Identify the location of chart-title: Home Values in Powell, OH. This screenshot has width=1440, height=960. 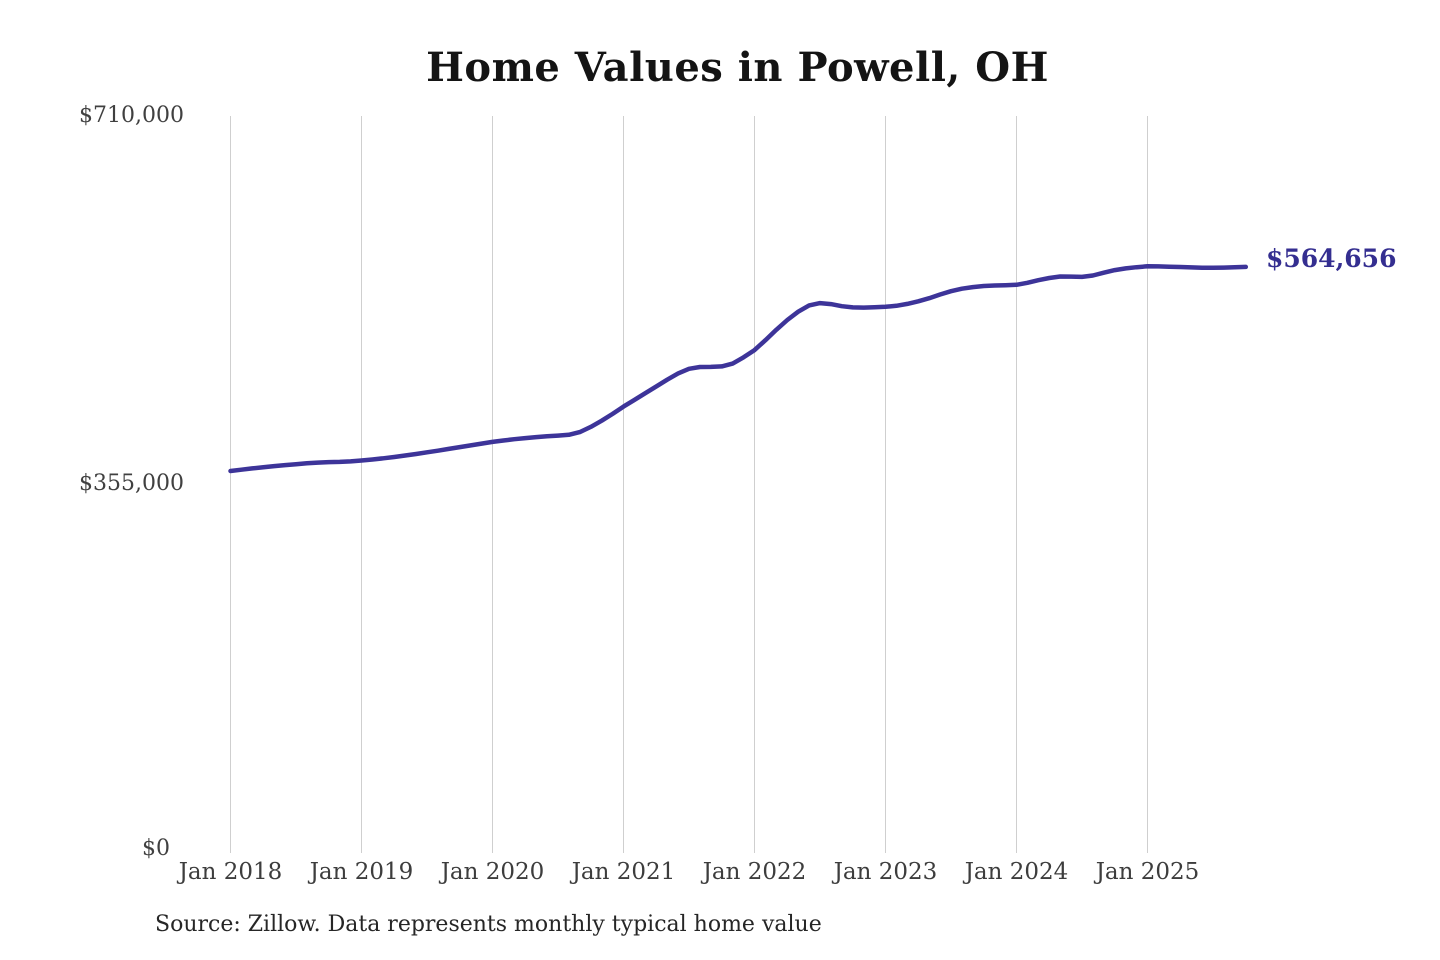
(737, 67).